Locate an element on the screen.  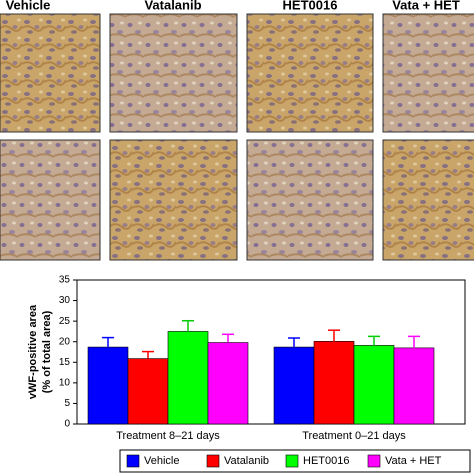
y-tick-label: 25 is located at coordinates (65, 321).